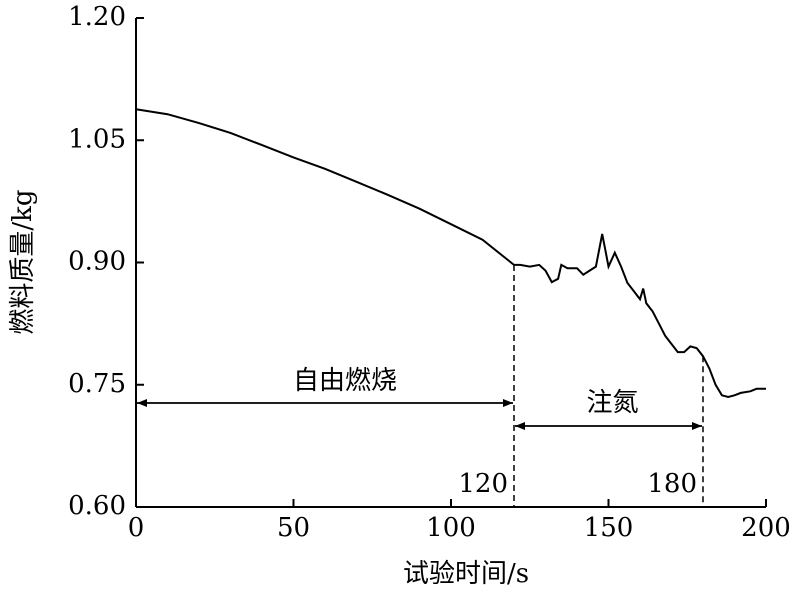  What do you see at coordinates (293, 528) in the screenshot?
I see `x-tick-label: 50` at bounding box center [293, 528].